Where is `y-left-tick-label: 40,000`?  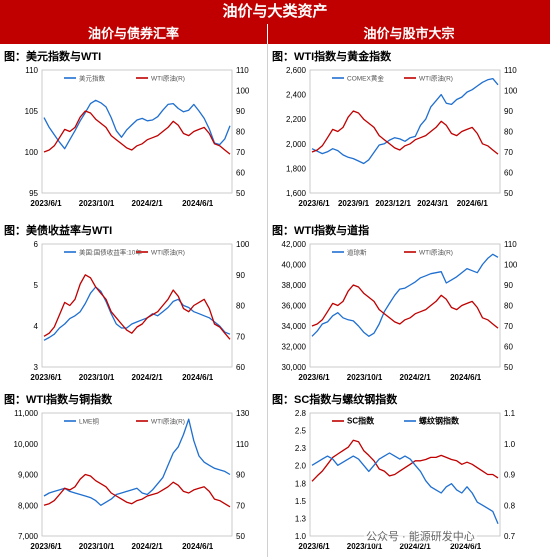 y-left-tick-label: 40,000 is located at coordinates (294, 265).